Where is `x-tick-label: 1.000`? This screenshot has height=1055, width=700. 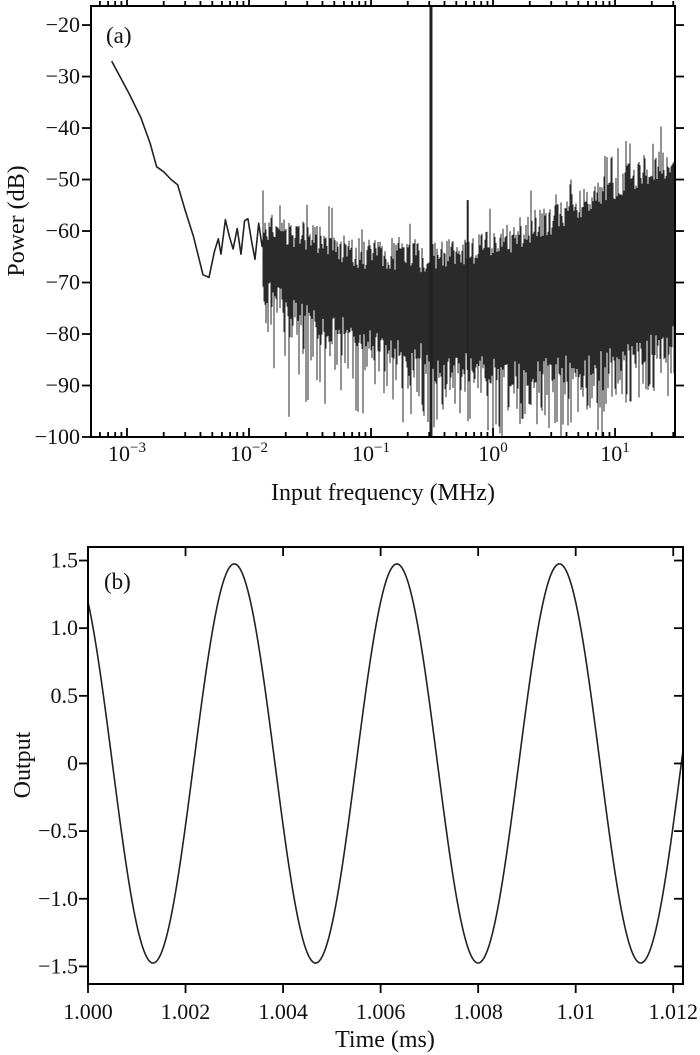 x-tick-label: 1.000 is located at coordinates (88, 1011).